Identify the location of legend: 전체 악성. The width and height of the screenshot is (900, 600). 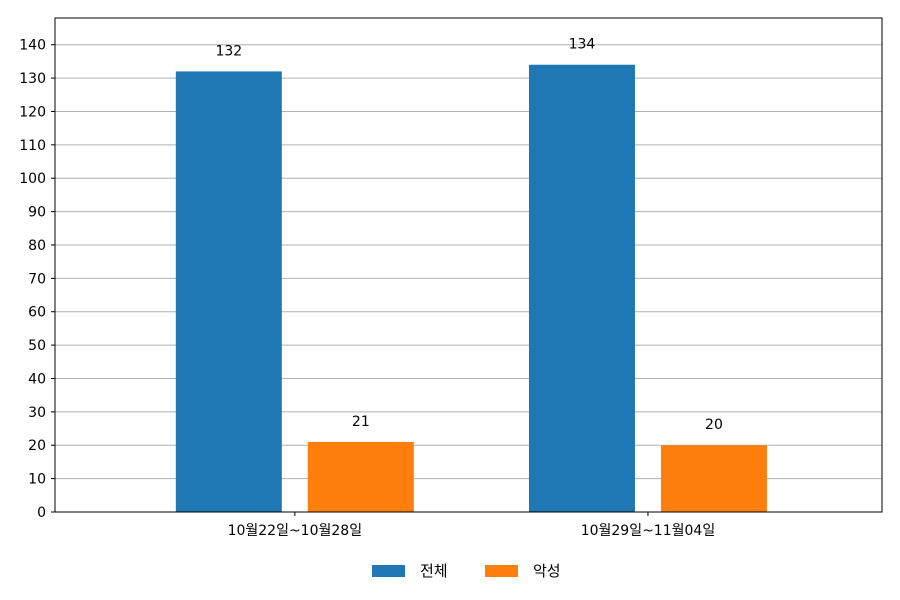
(466, 571).